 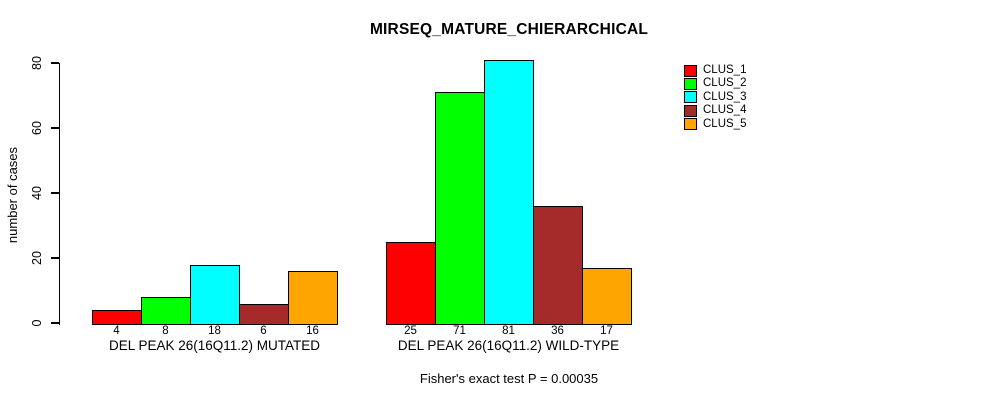 What do you see at coordinates (509, 378) in the screenshot?
I see `p-value-annotation: Fisher's exact test P = 0.00035` at bounding box center [509, 378].